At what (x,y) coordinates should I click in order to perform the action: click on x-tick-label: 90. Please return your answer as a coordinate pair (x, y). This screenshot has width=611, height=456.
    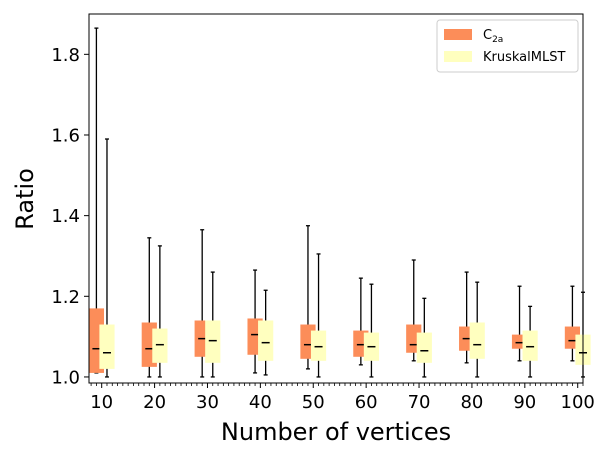
    Looking at the image, I should click on (524, 402).